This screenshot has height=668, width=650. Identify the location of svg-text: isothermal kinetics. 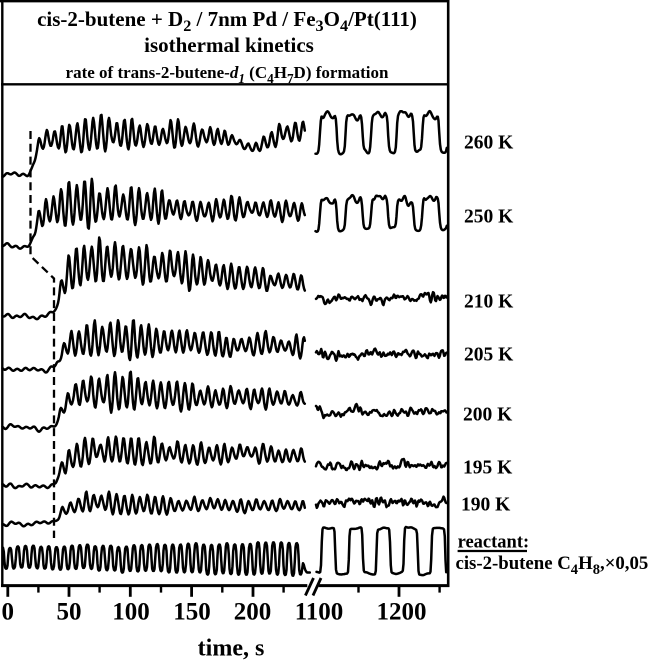
(229, 45).